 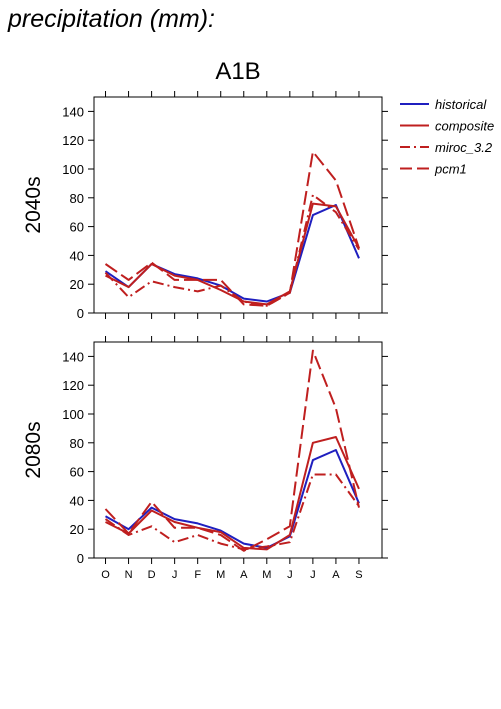 I want to click on legend-label: pcm1, so click(x=450, y=169).